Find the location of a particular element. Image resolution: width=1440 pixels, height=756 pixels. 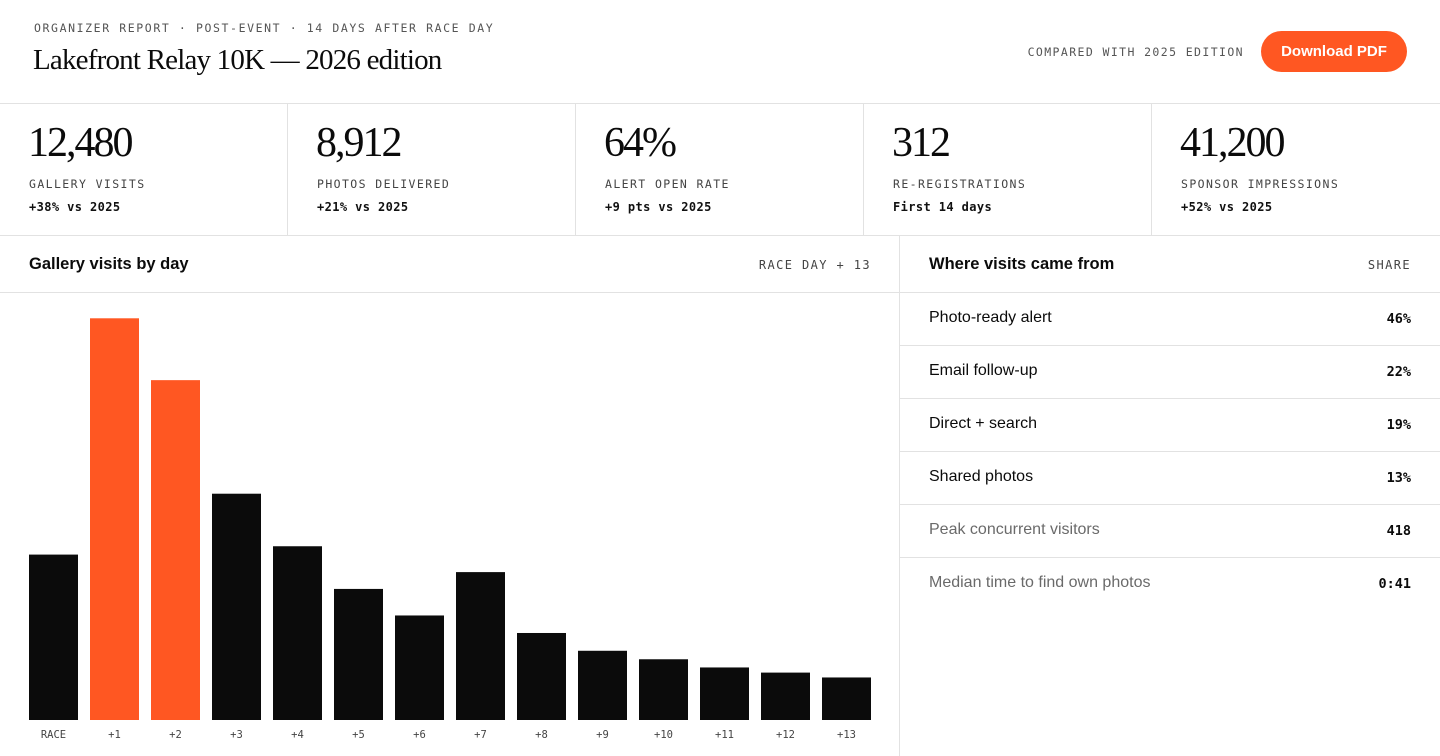

sources-header: Where visits came from SHARE is located at coordinates (1170, 264).